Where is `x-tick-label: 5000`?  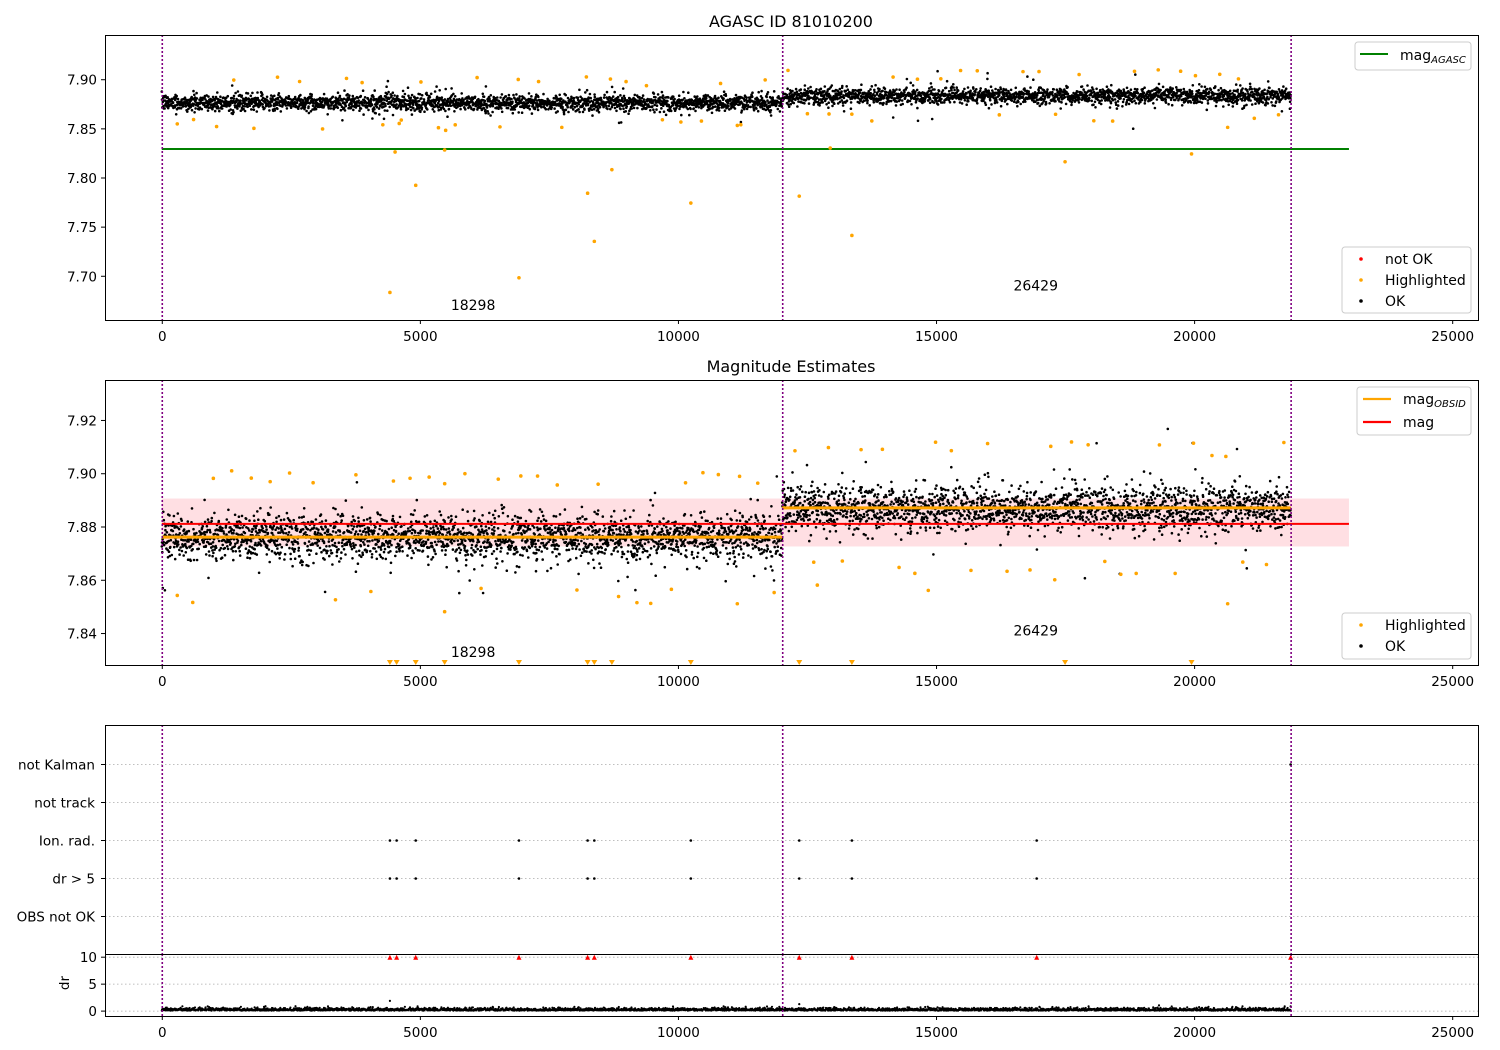 x-tick-label: 5000 is located at coordinates (420, 337).